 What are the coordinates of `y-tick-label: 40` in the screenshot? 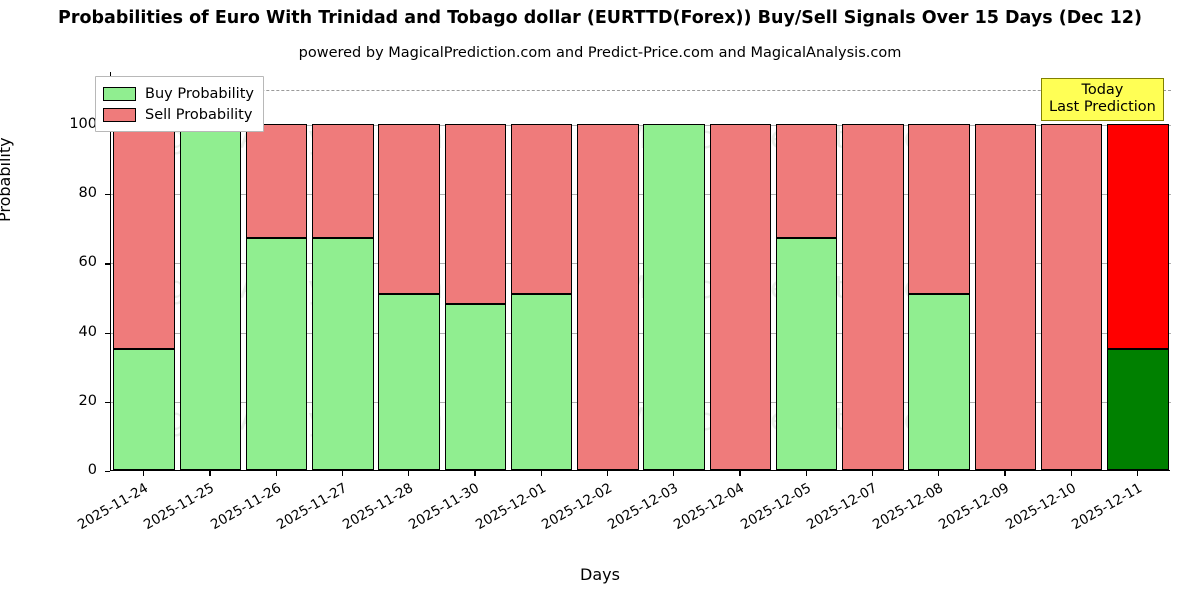 It's located at (87, 331).